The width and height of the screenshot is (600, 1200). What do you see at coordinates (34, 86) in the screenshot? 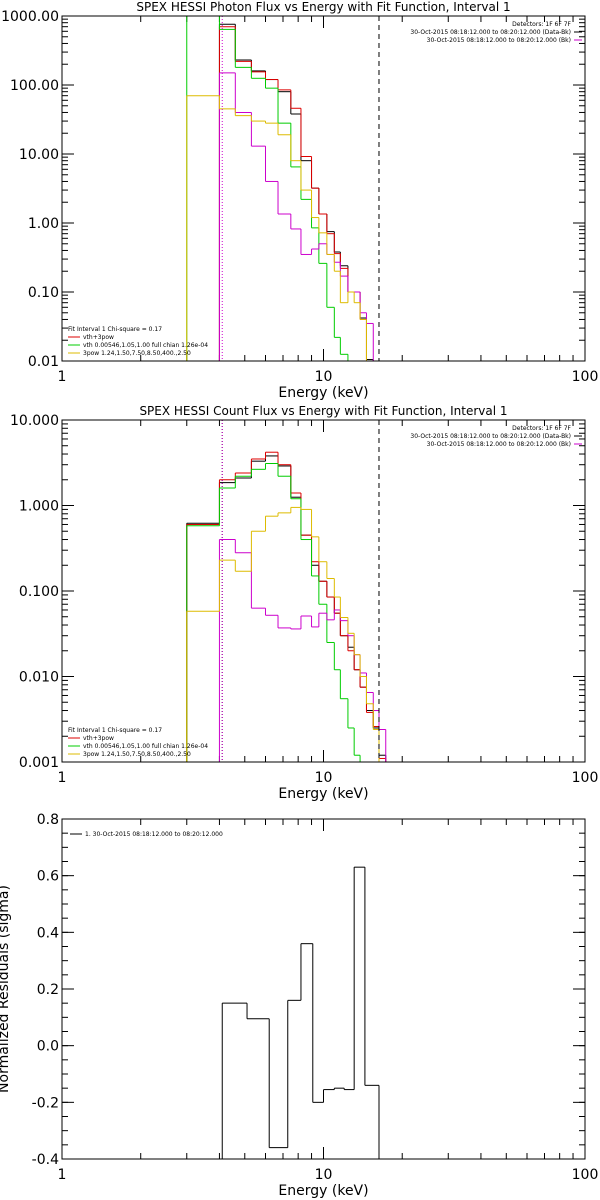
I see `y-tick-label: 100.00` at bounding box center [34, 86].